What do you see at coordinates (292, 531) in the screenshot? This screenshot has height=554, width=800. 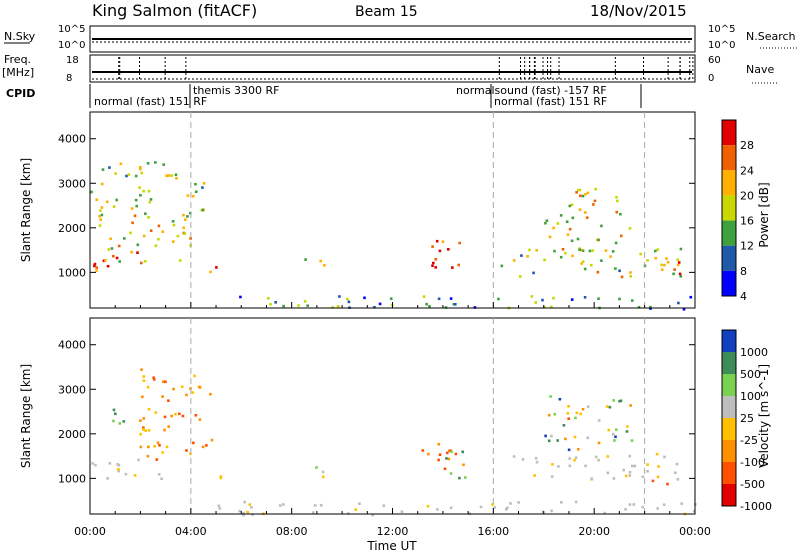 I see `x-tick-label: 08:00` at bounding box center [292, 531].